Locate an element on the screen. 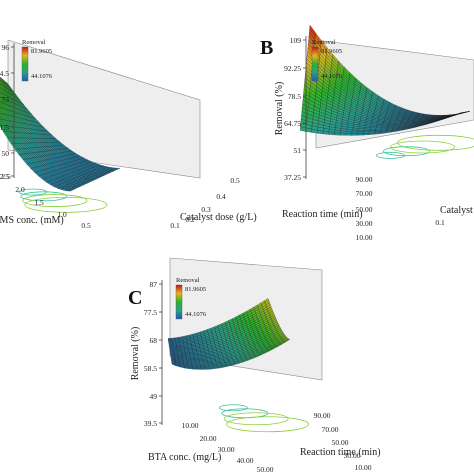  x-tick-label: 0.5 is located at coordinates (235, 180).